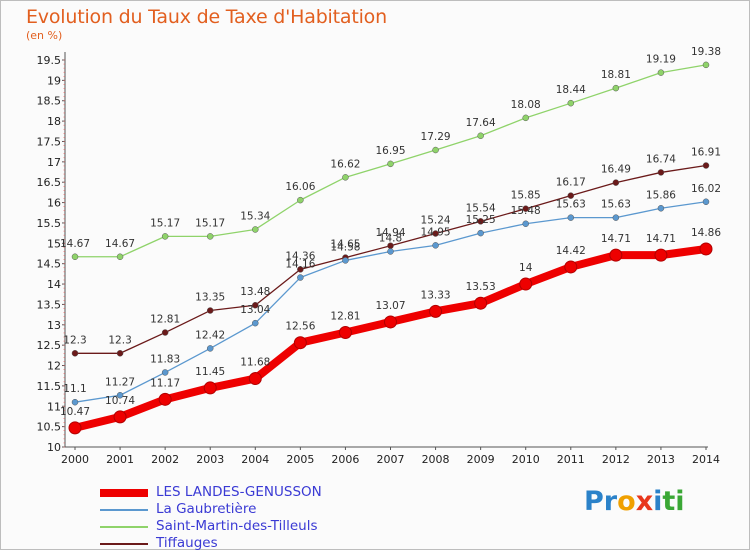 This screenshot has width=750, height=552. I want to click on data-label: 14.16, so click(300, 265).